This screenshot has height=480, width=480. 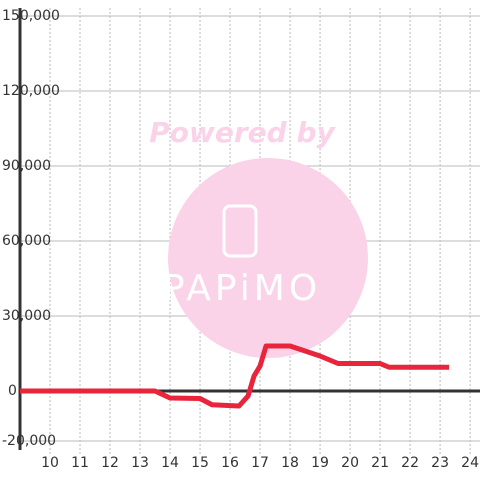 I want to click on y-tick-label: 150,000, so click(x=31, y=16).